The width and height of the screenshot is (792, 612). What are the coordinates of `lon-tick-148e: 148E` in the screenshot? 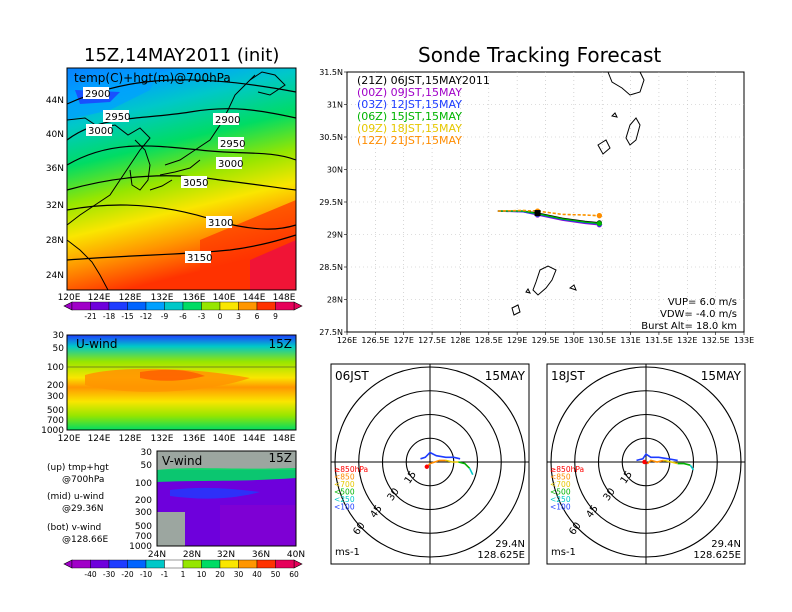 It's located at (284, 298).